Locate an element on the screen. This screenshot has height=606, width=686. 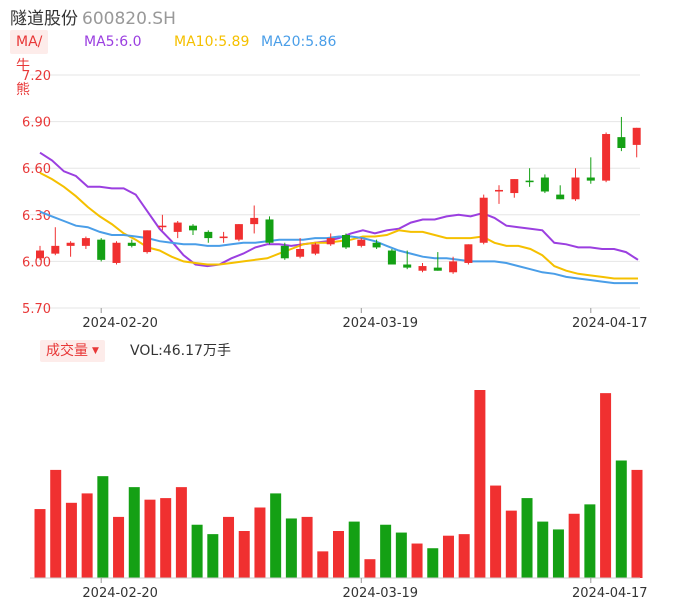
price-tick-label: 6.60 is located at coordinates (36, 169).